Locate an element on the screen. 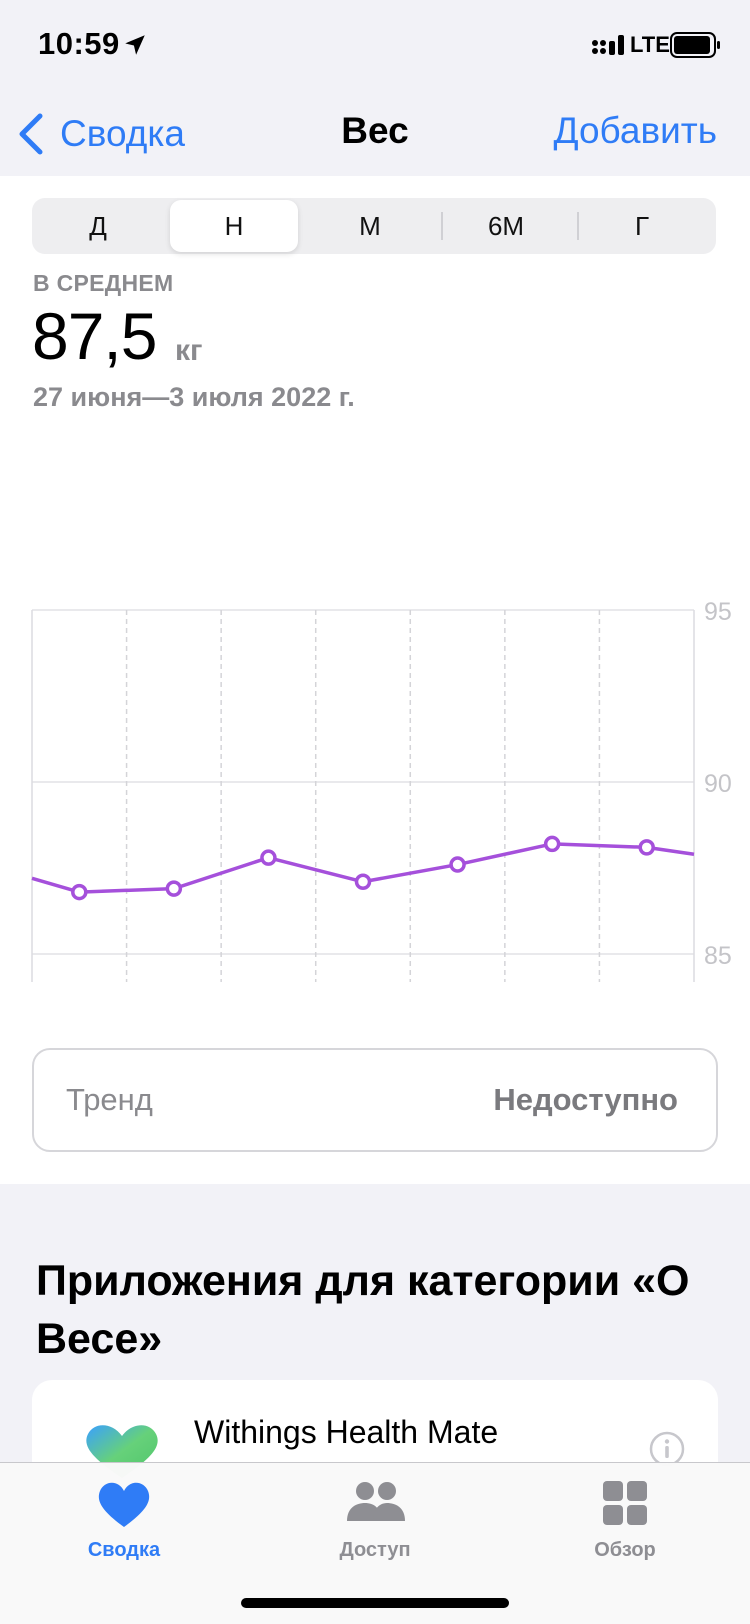  back-button: Сводка is located at coordinates (100, 134).